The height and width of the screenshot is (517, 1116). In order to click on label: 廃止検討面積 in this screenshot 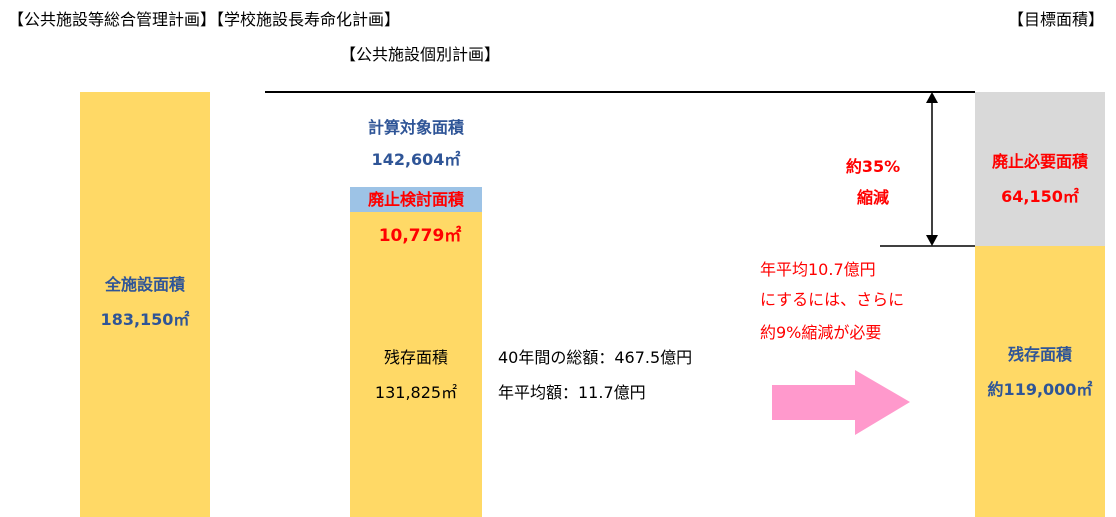, I will do `click(416, 199)`.